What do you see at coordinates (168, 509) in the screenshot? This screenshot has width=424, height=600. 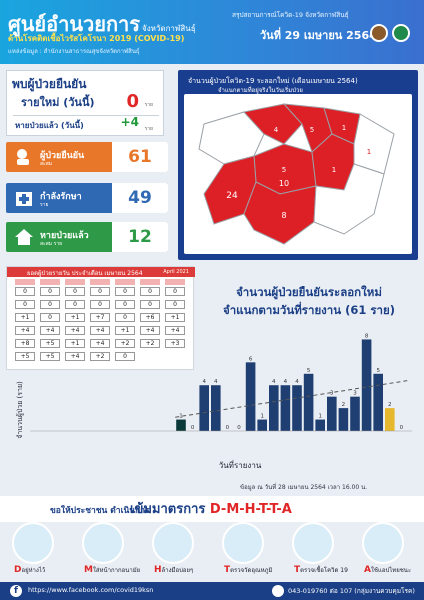 I see `measures-title-text: เข้มมาตรการ` at bounding box center [168, 509].